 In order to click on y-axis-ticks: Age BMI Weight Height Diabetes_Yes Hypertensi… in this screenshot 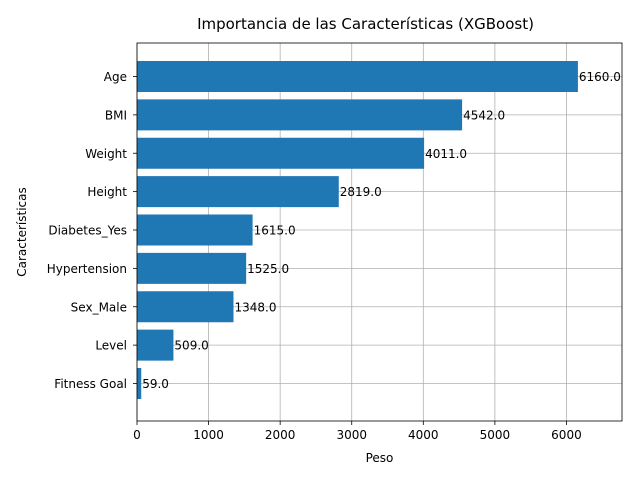, I will do `click(92, 230)`.